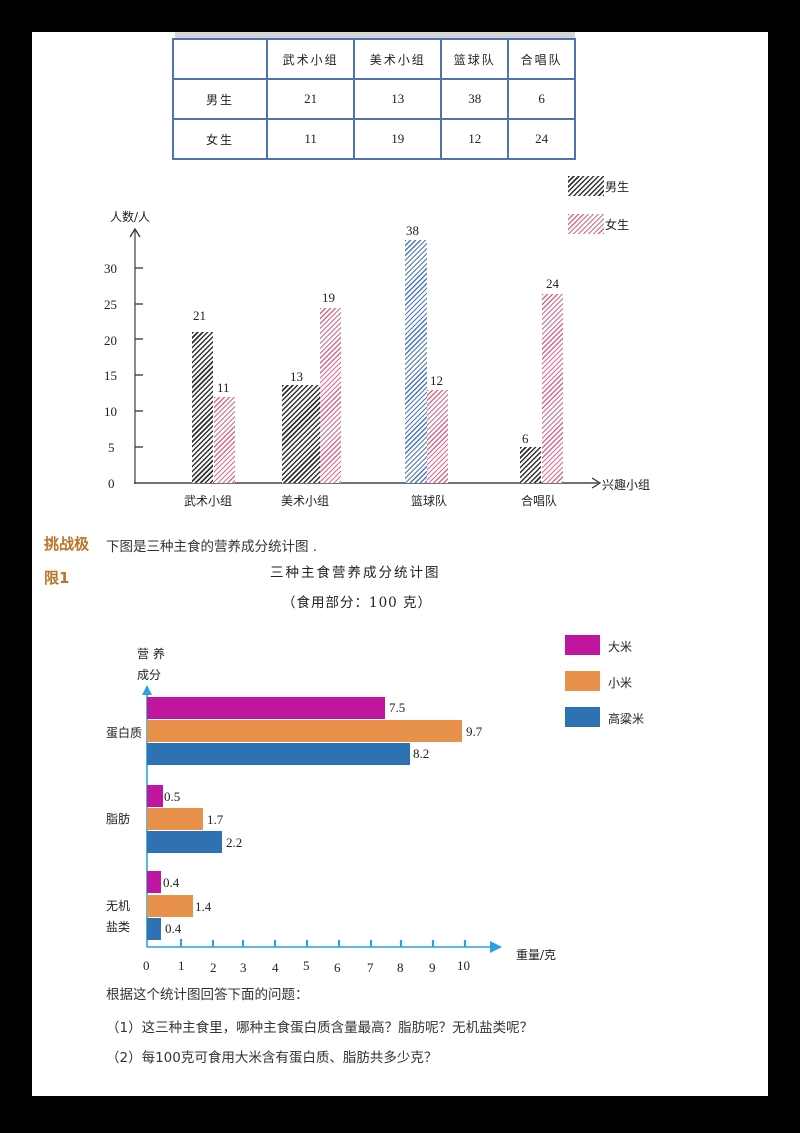 This screenshot has height=1133, width=800. I want to click on legend-boy-swatch, so click(586, 186).